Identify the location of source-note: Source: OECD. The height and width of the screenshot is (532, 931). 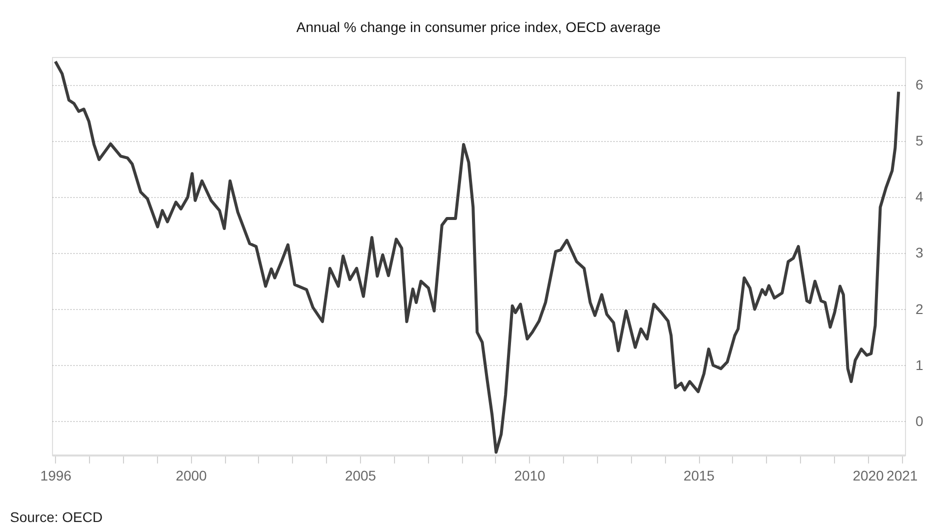
(56, 517).